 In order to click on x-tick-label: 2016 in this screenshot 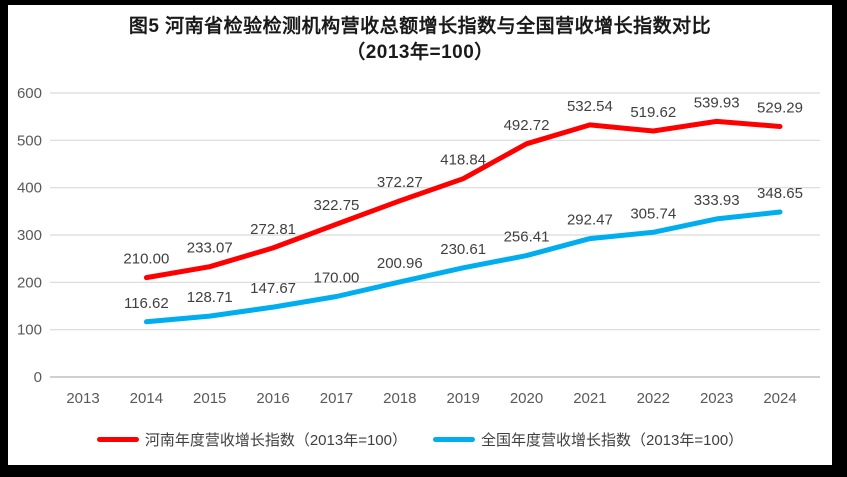, I will do `click(272, 398)`.